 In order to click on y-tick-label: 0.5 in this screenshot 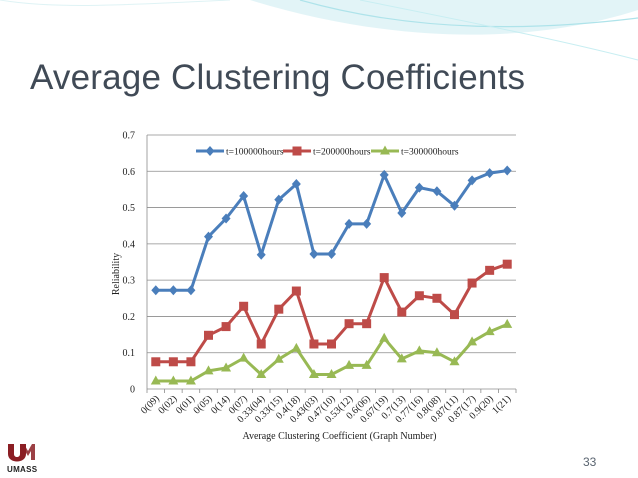, I will do `click(129, 208)`.